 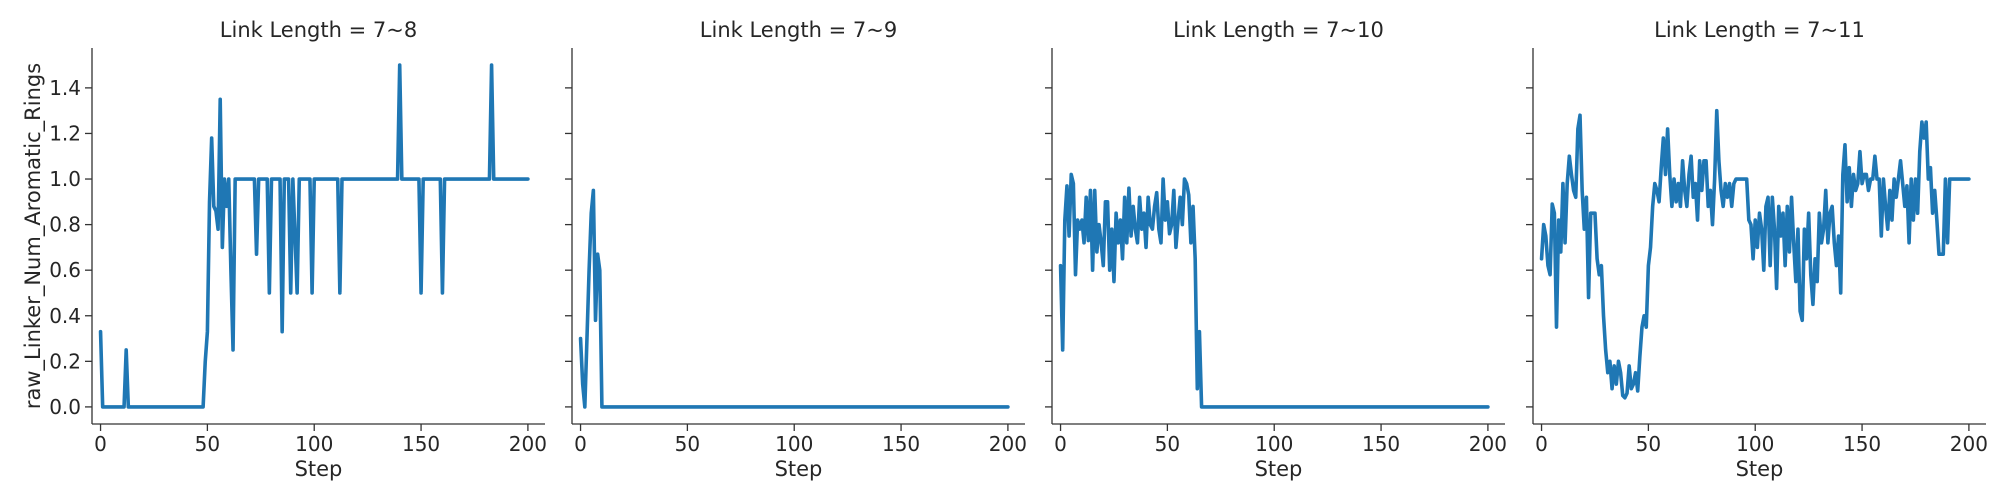 I want to click on panel-title: Link Length = 7~11, so click(x=1759, y=30).